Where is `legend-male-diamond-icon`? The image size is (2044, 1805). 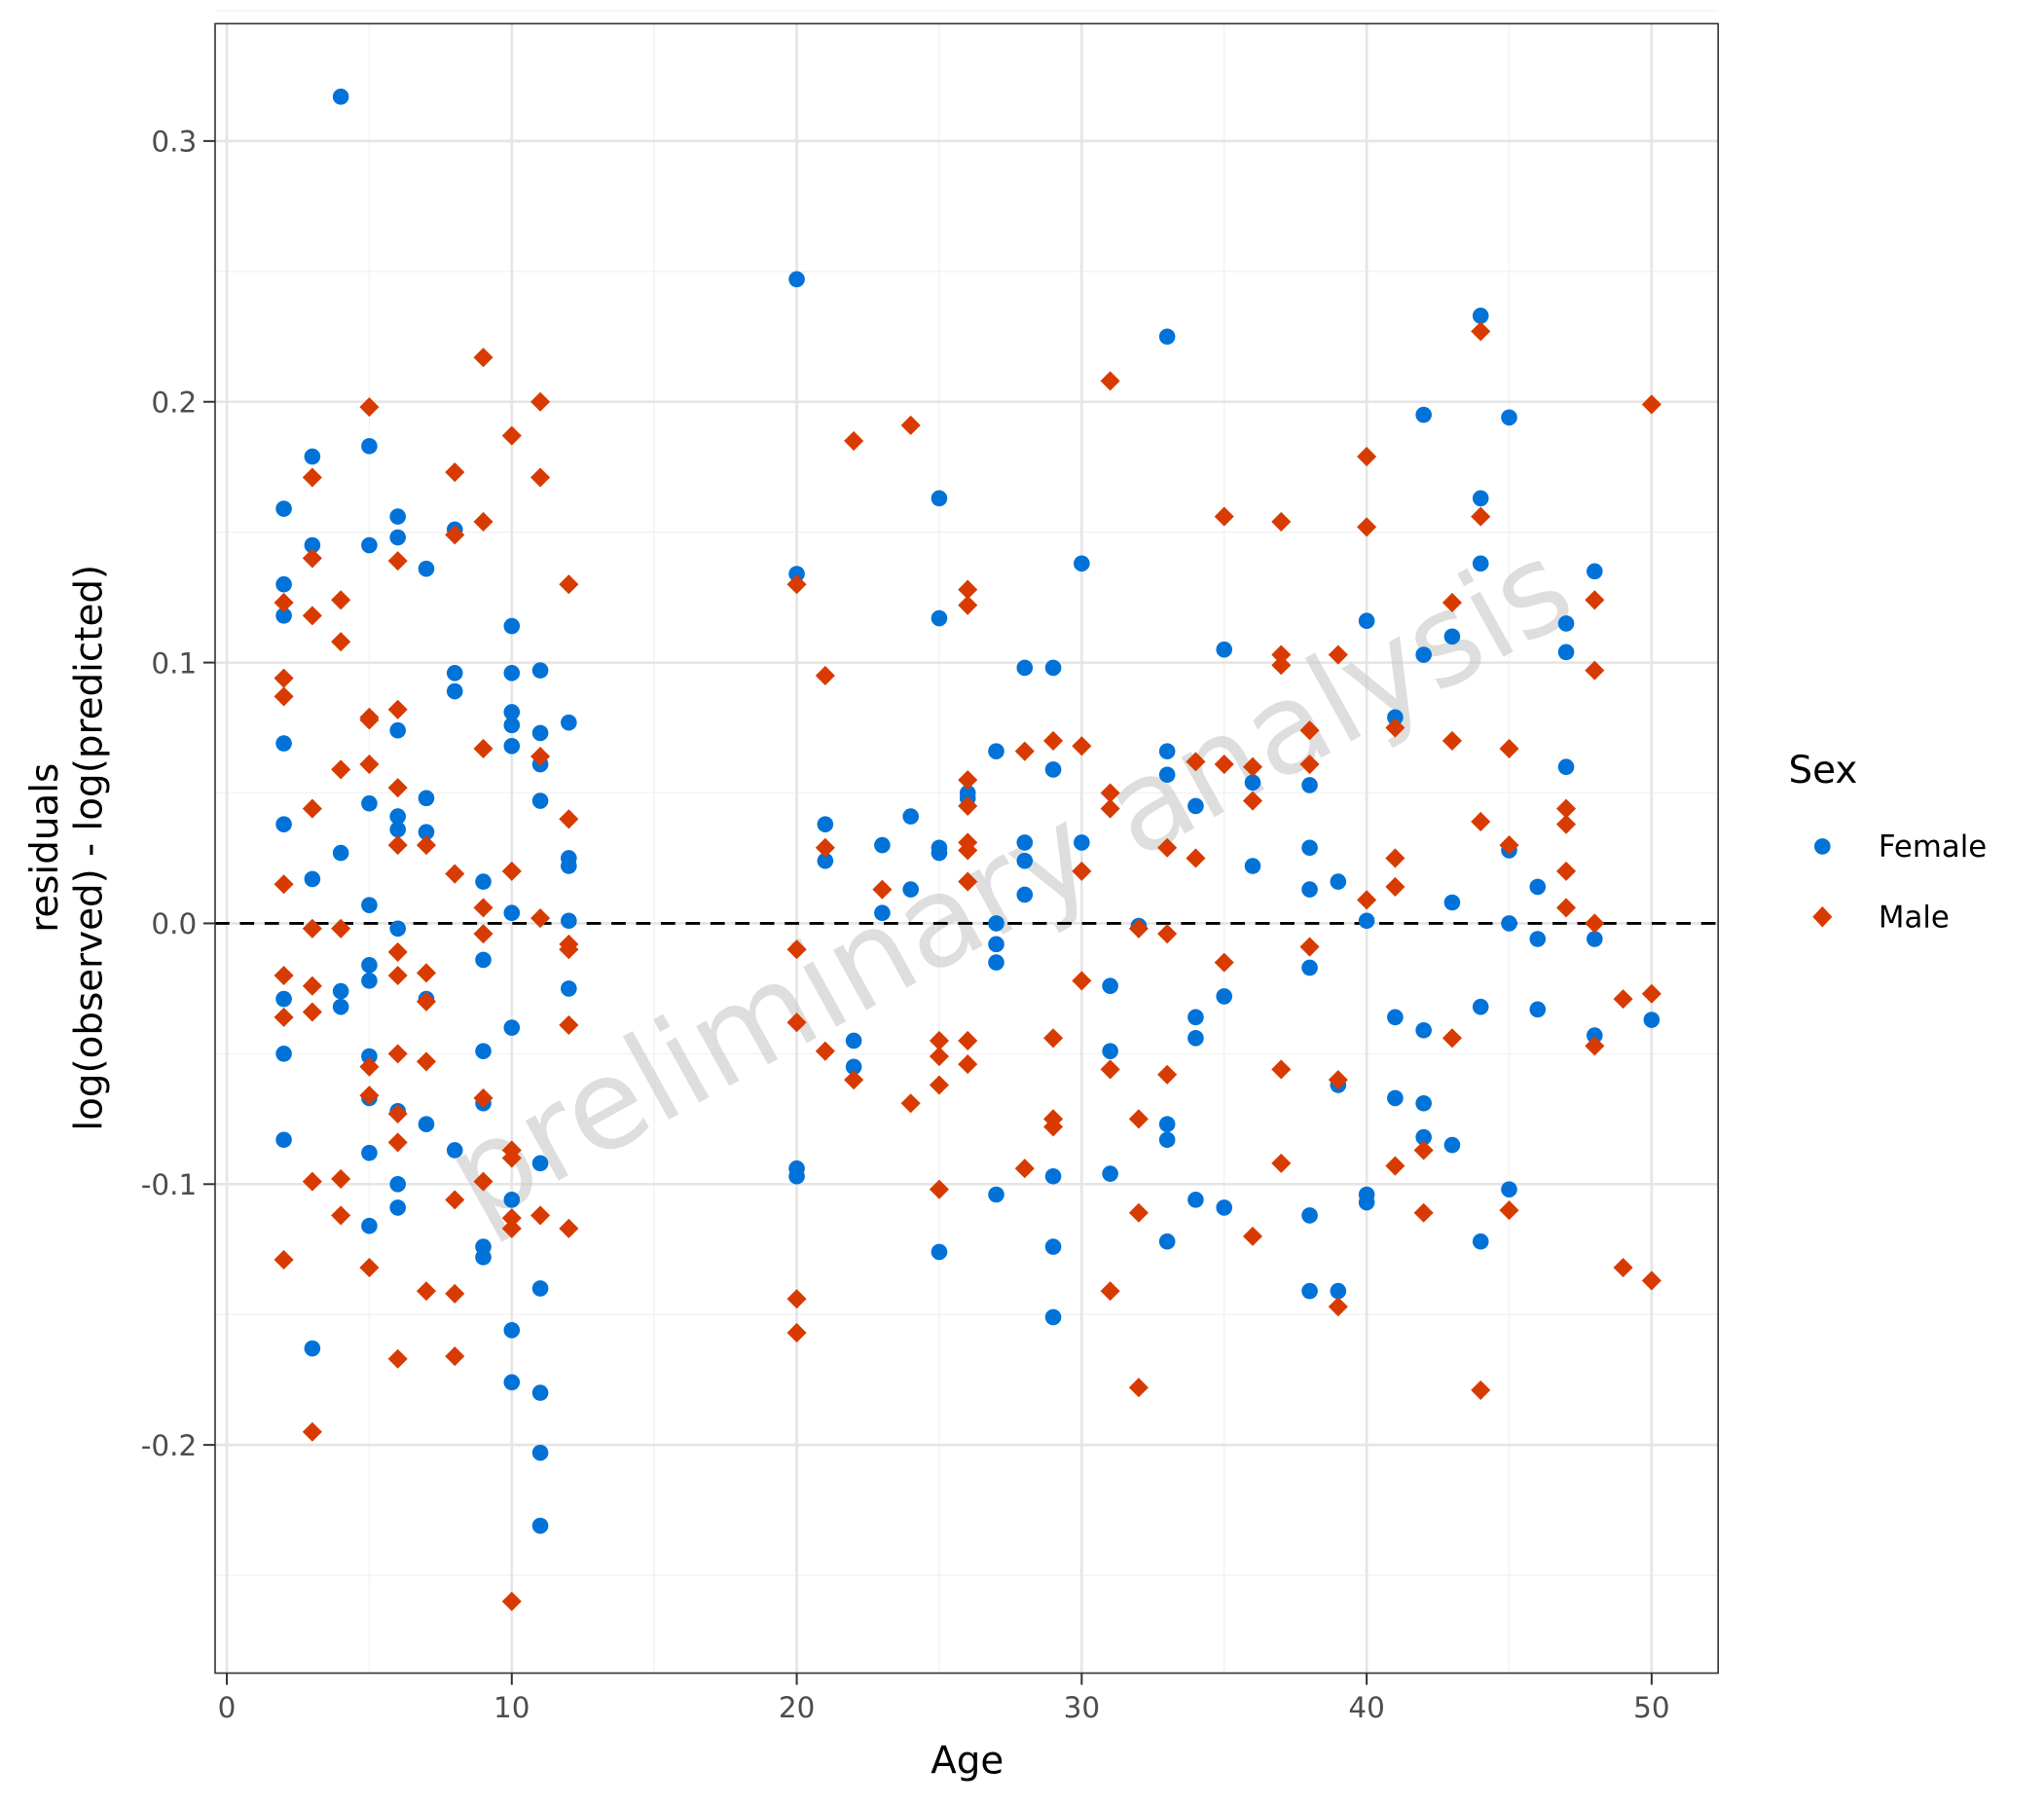 legend-male-diamond-icon is located at coordinates (1823, 917).